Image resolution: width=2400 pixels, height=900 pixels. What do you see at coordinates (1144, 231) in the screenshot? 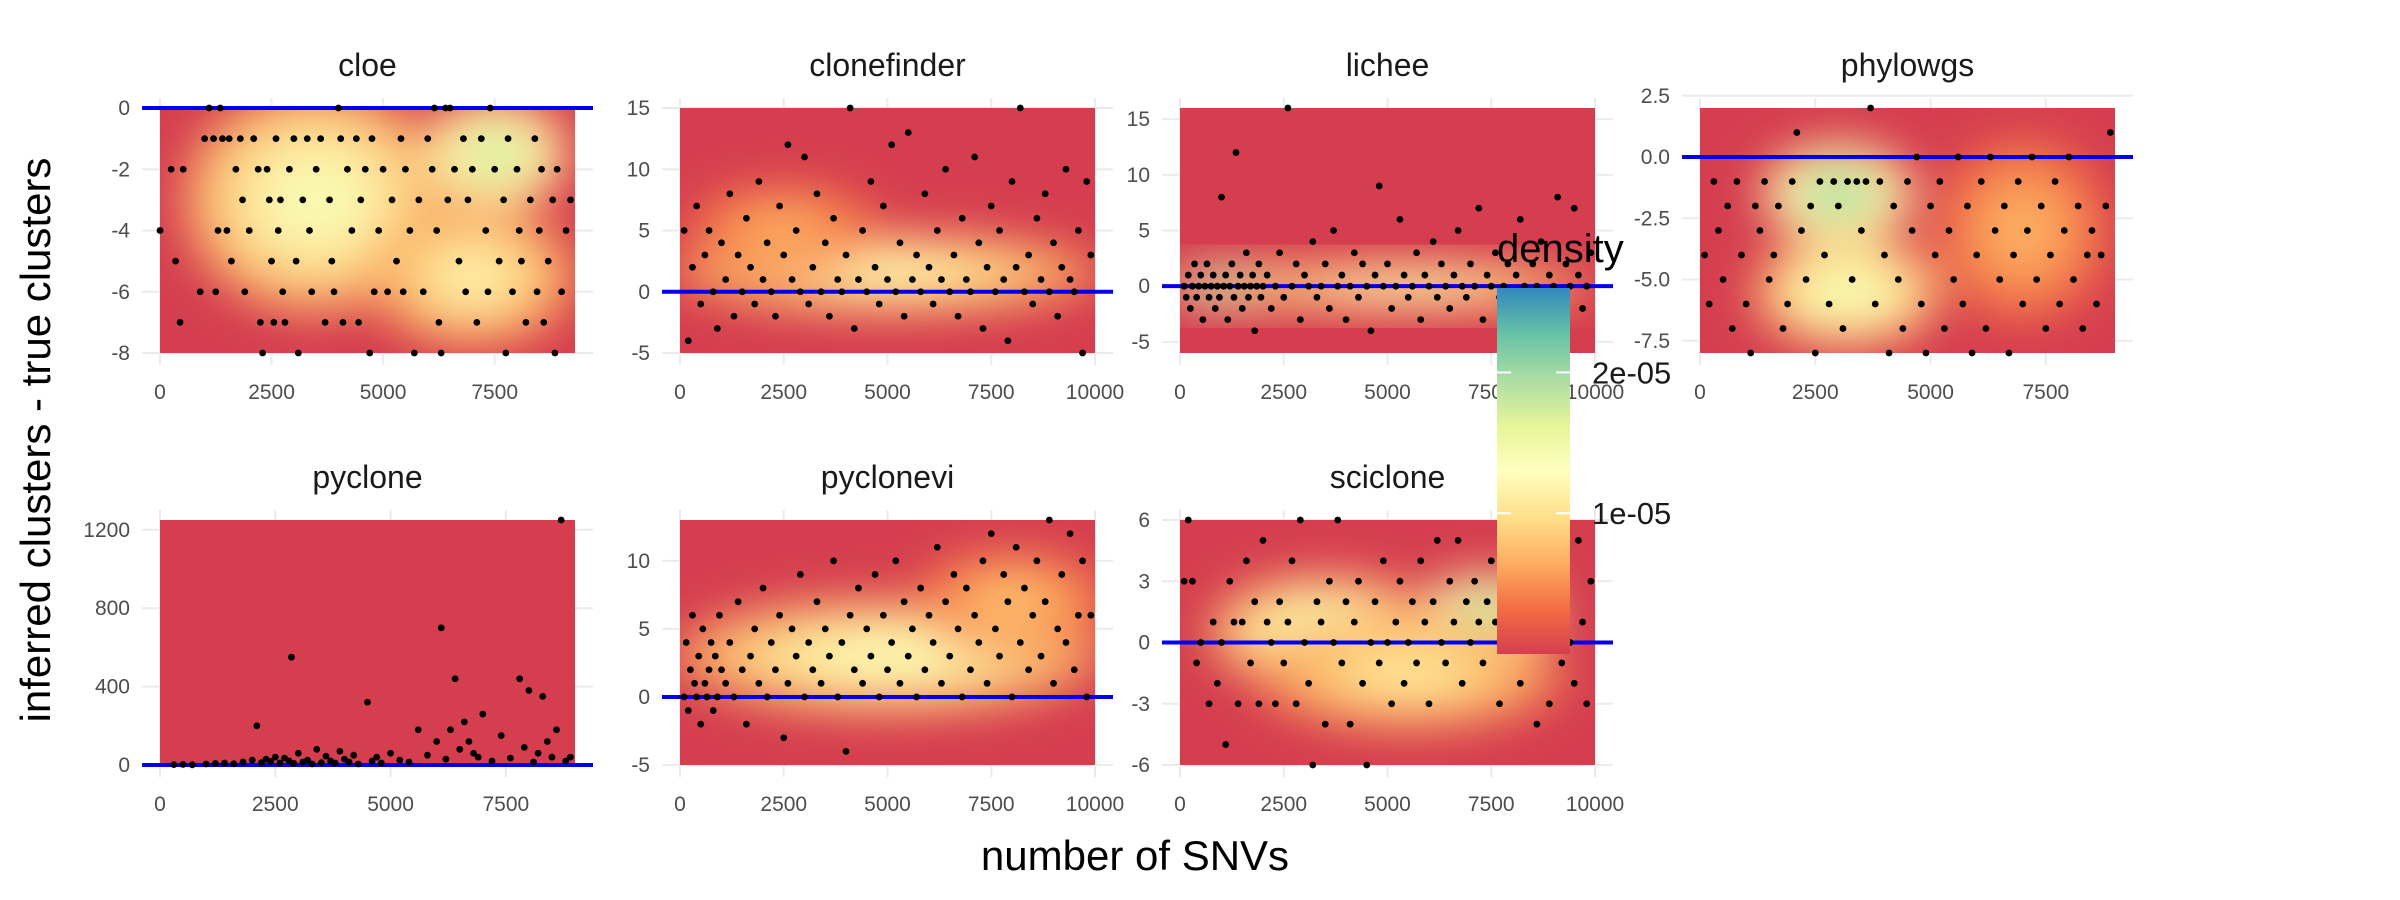
I see `y-tick-label: 5` at bounding box center [1144, 231].